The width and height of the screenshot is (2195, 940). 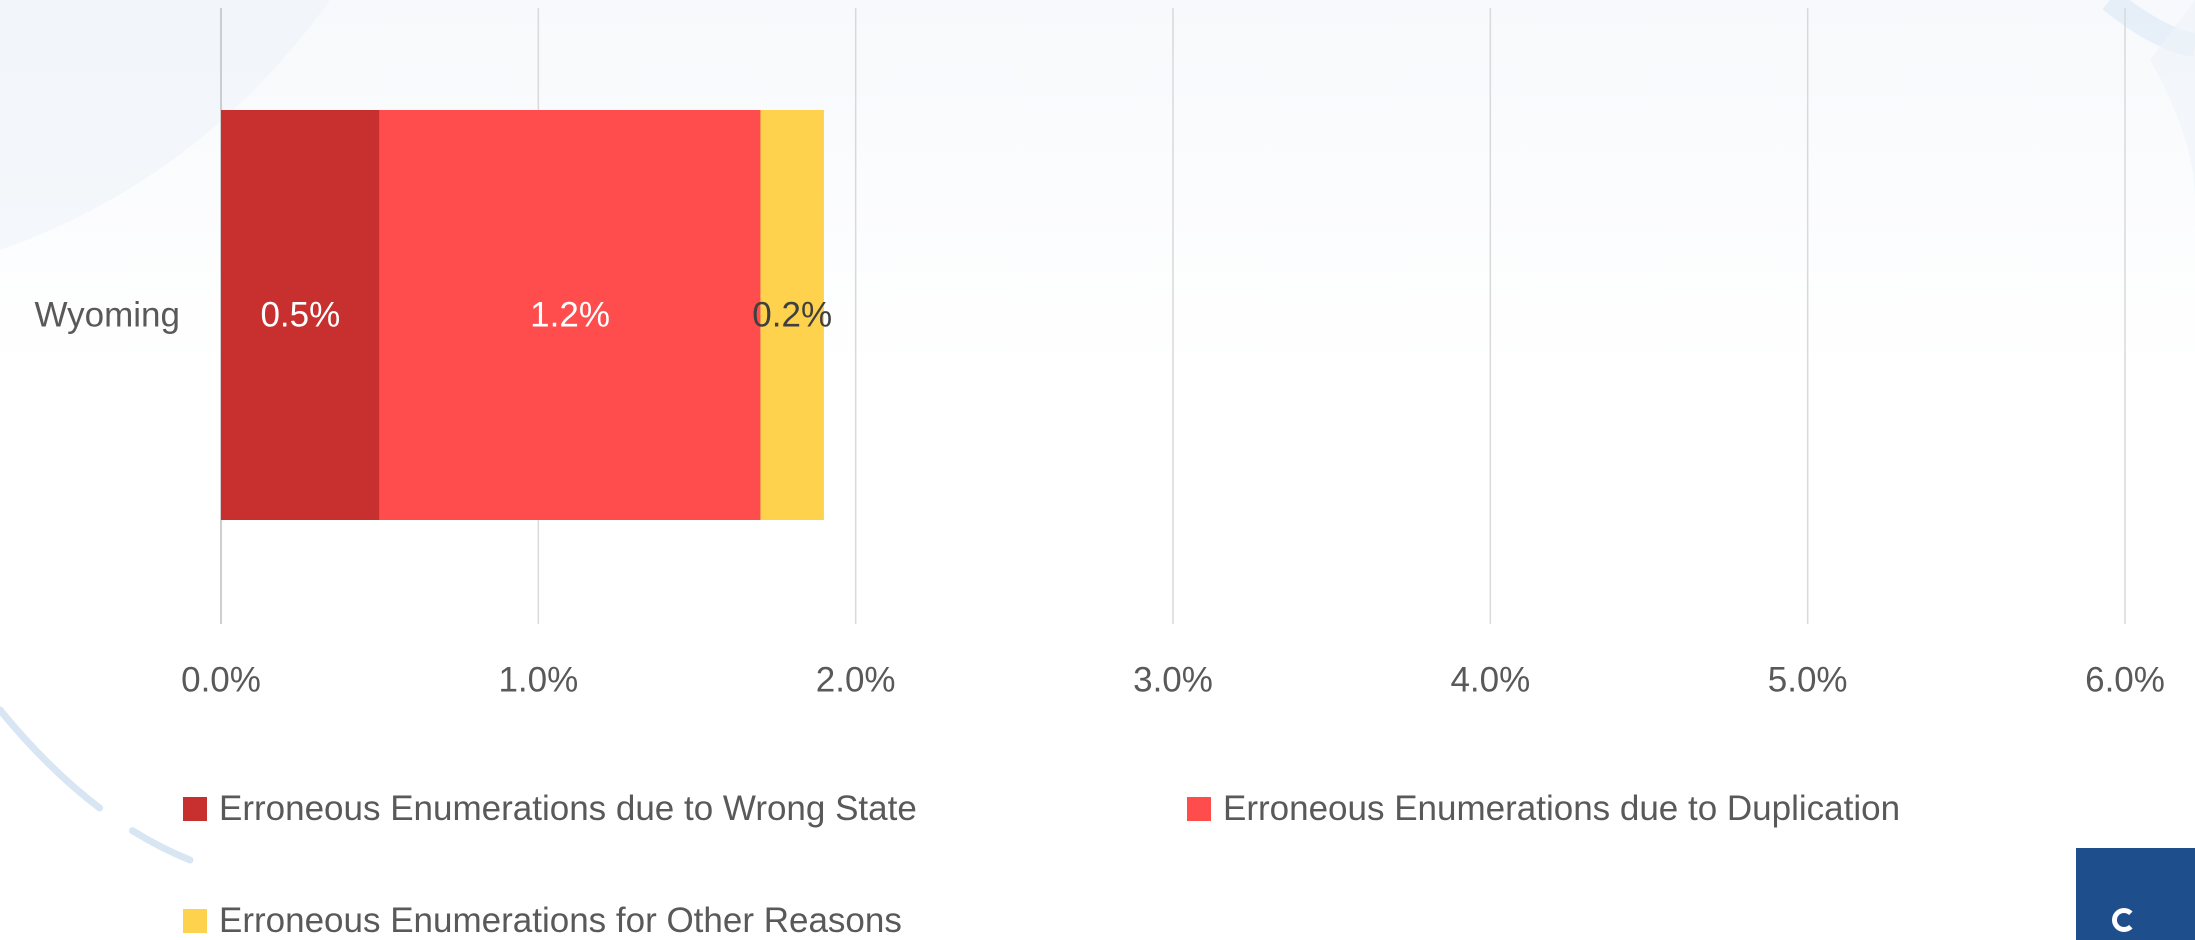 What do you see at coordinates (1490, 679) in the screenshot?
I see `x-tick-label-4: 4.0%` at bounding box center [1490, 679].